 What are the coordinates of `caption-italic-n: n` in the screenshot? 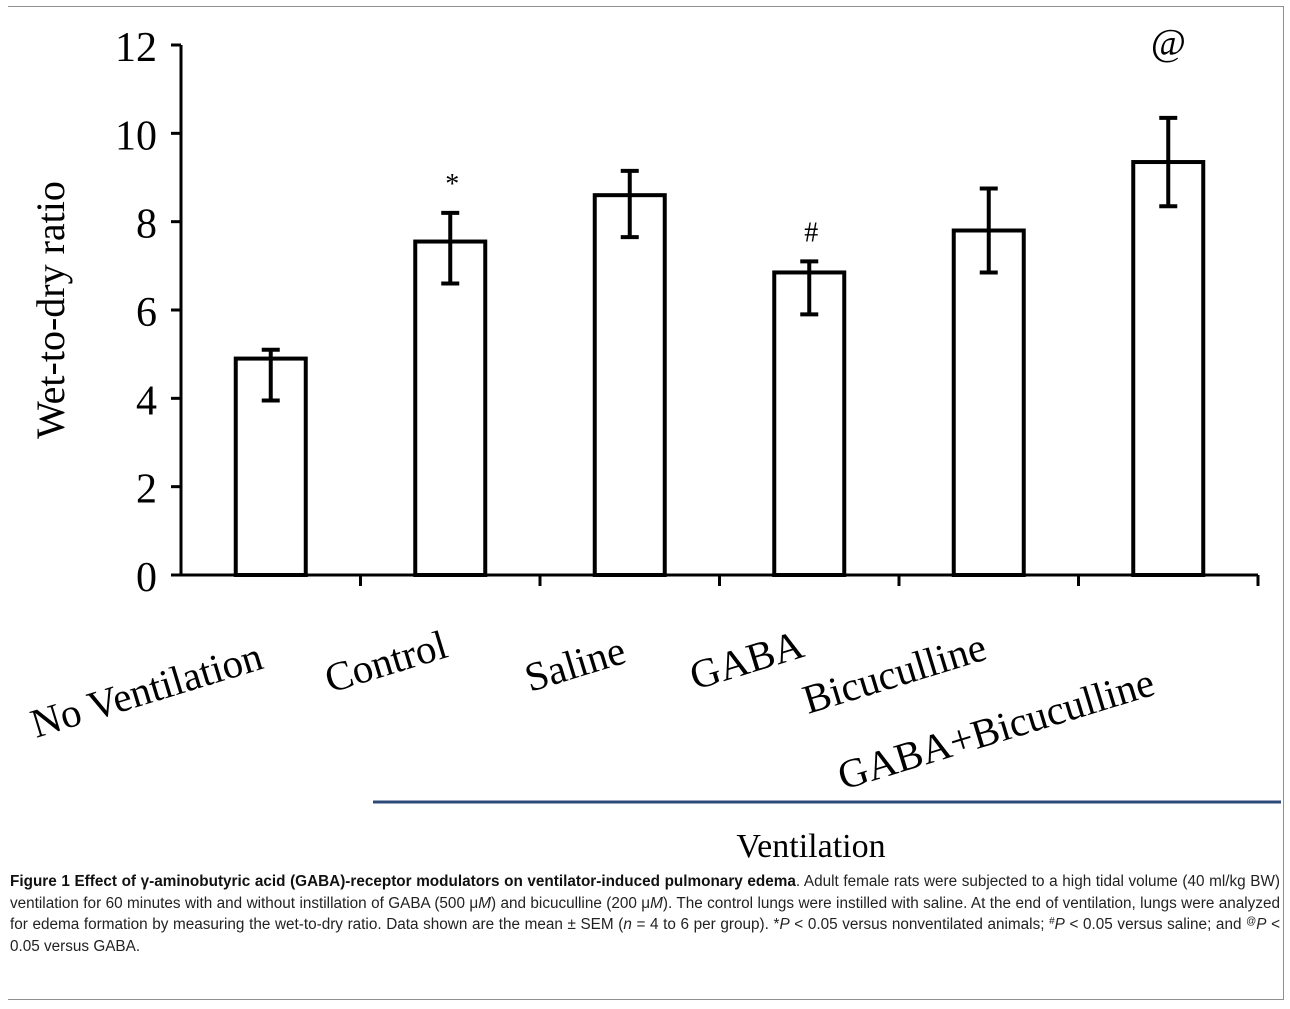 It's located at (627, 924).